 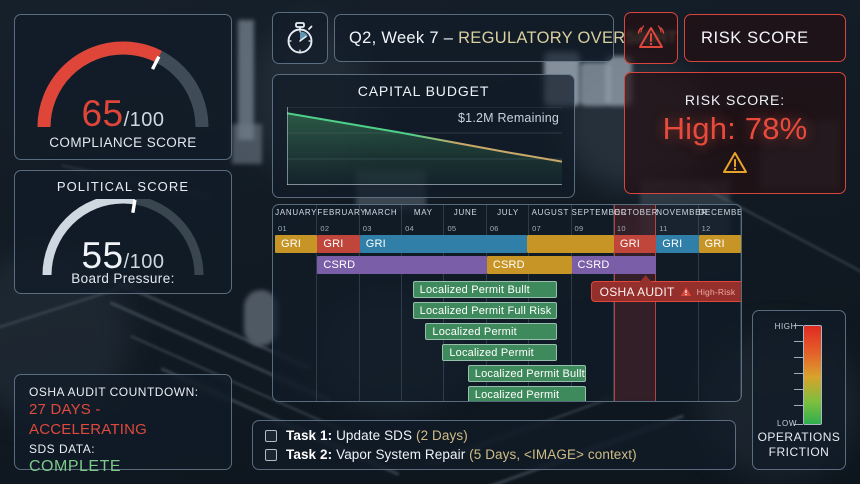 I want to click on friction-low-label: LOW, so click(x=786, y=423).